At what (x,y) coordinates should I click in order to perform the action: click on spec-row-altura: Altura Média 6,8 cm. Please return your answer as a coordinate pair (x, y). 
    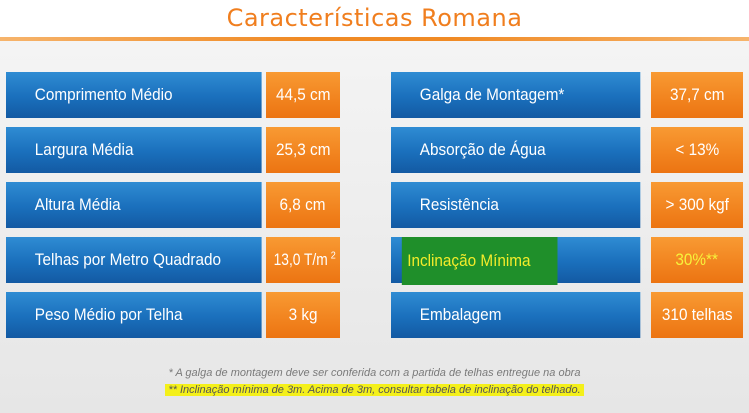
    Looking at the image, I should click on (185, 205).